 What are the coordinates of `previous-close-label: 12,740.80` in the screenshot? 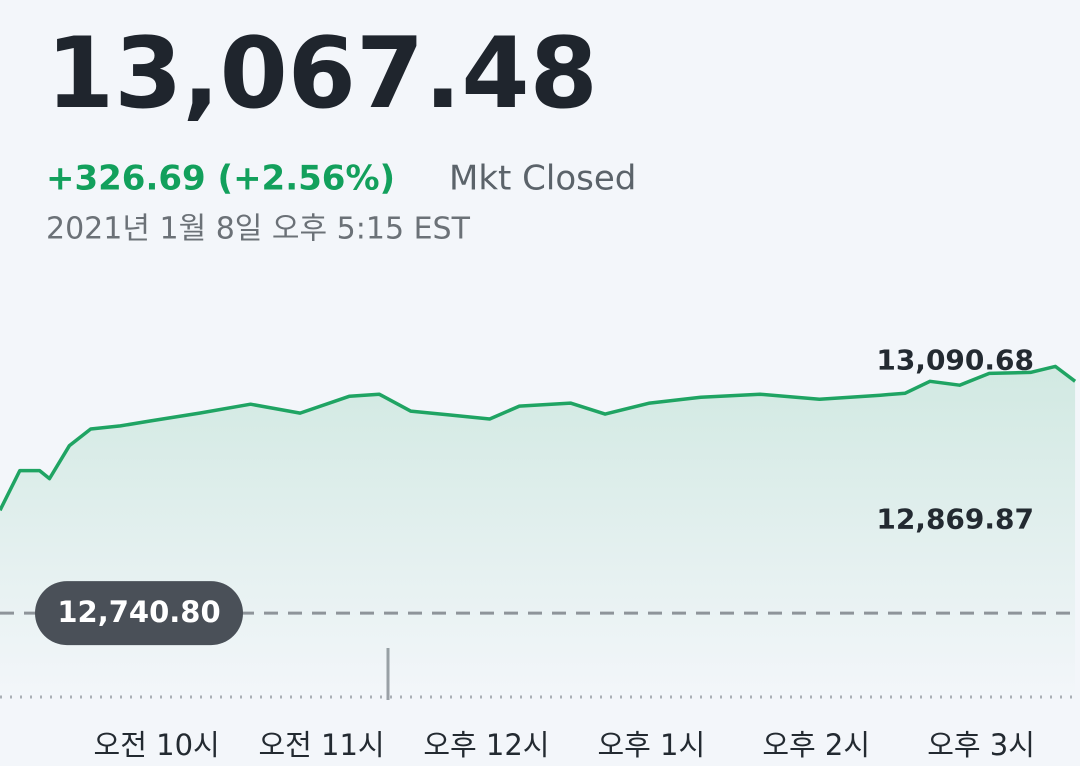 It's located at (138, 612).